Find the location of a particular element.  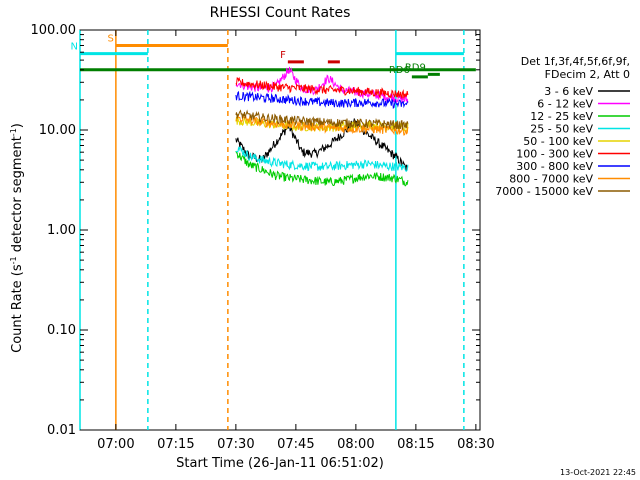

y-axis-label-tail: detector segment is located at coordinates (17, 196).